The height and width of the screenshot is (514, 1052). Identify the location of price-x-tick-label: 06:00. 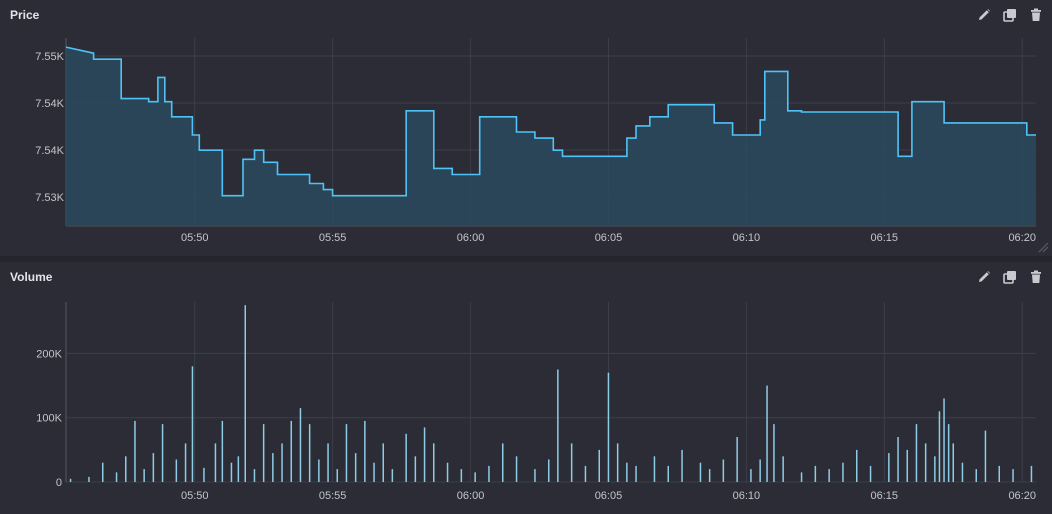
(471, 238).